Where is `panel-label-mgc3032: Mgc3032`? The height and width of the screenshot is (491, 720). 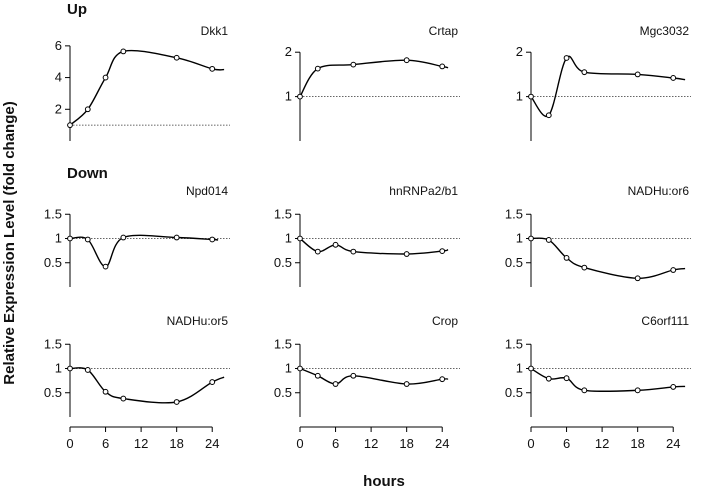 panel-label-mgc3032: Mgc3032 is located at coordinates (665, 31).